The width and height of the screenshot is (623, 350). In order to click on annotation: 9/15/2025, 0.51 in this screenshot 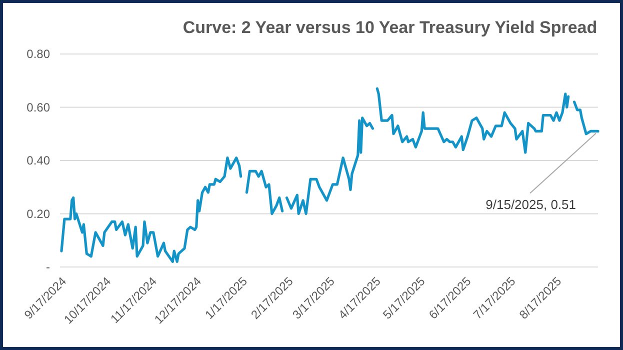, I will do `click(531, 204)`.